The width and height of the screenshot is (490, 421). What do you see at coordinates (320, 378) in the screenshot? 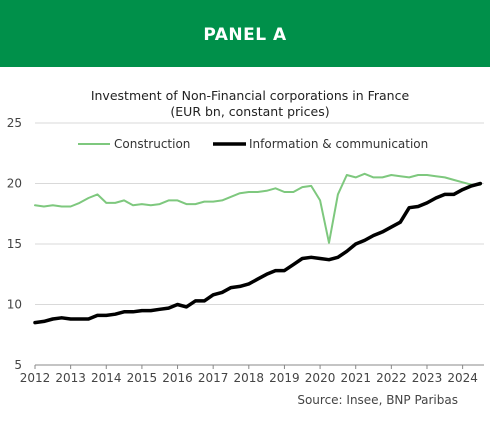
I see `x-tick-label: 2020` at bounding box center [320, 378].